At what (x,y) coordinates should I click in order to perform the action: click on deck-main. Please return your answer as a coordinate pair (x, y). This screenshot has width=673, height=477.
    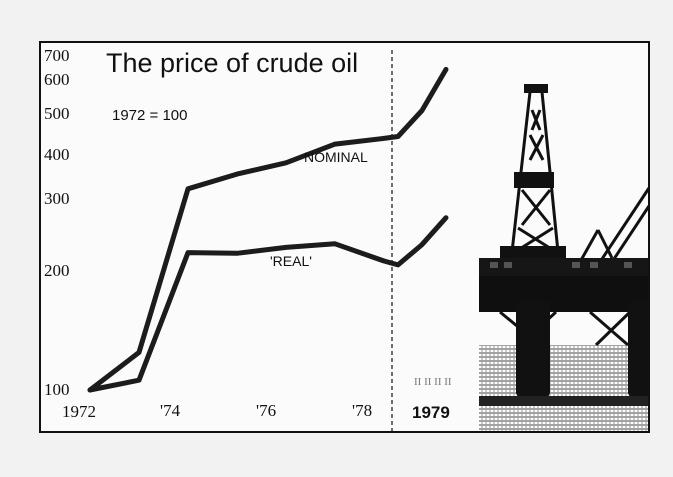
    Looking at the image, I should click on (564, 294).